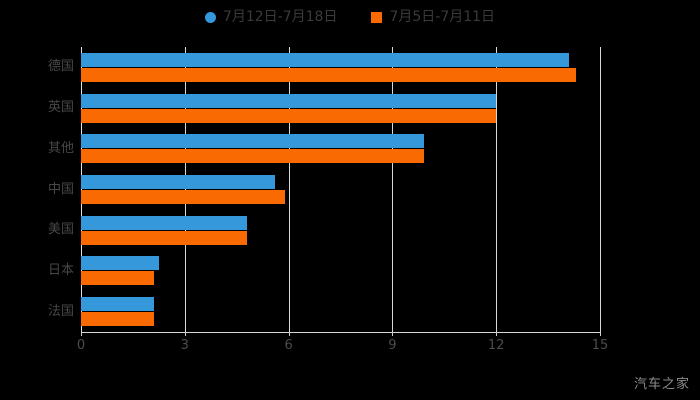  I want to click on x-tick-label: 15, so click(600, 345).